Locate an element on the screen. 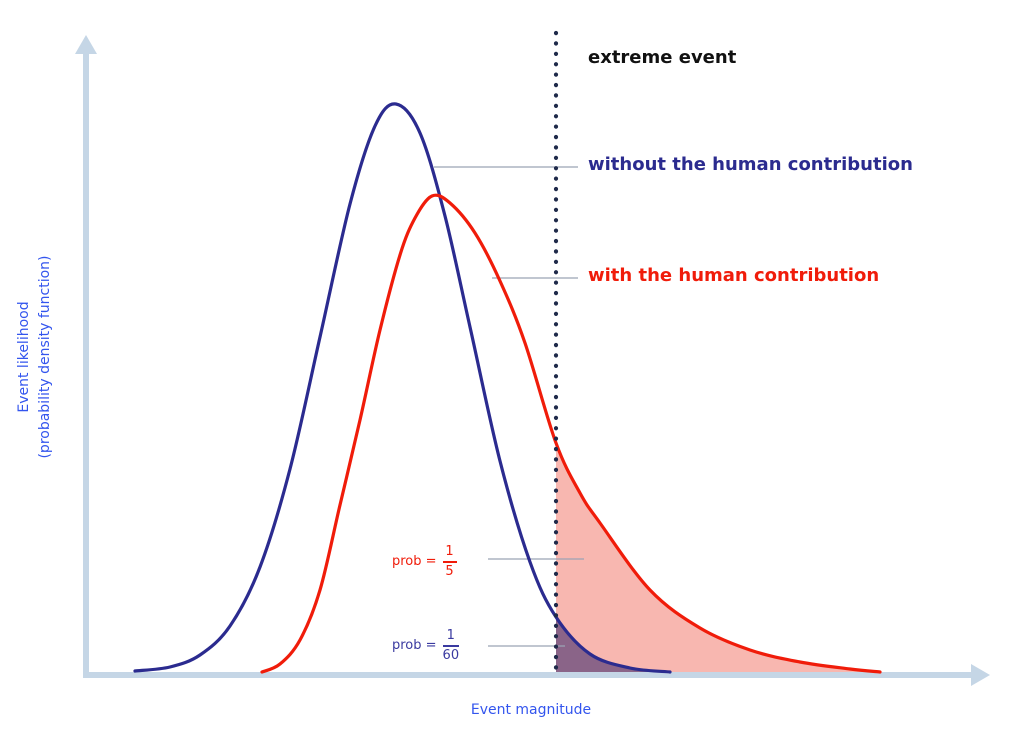 This screenshot has width=1024, height=746. red-tail-fill is located at coordinates (718, 557).